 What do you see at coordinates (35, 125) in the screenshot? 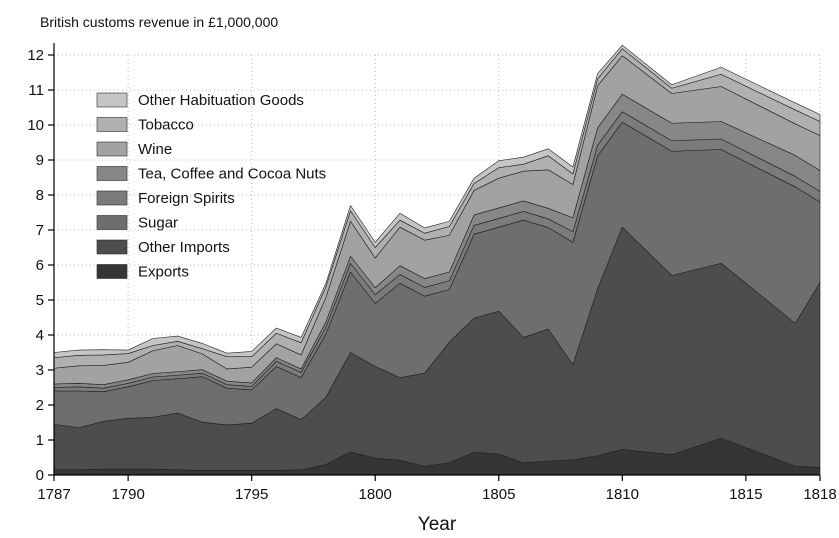
I see `y-tick-label: 10` at bounding box center [35, 125].